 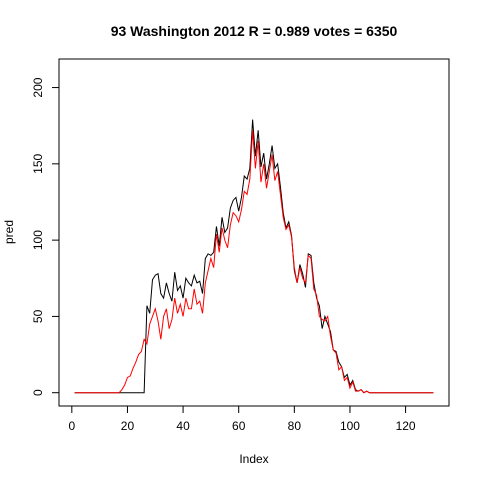 I want to click on x-tick-label: 120, so click(x=406, y=426).